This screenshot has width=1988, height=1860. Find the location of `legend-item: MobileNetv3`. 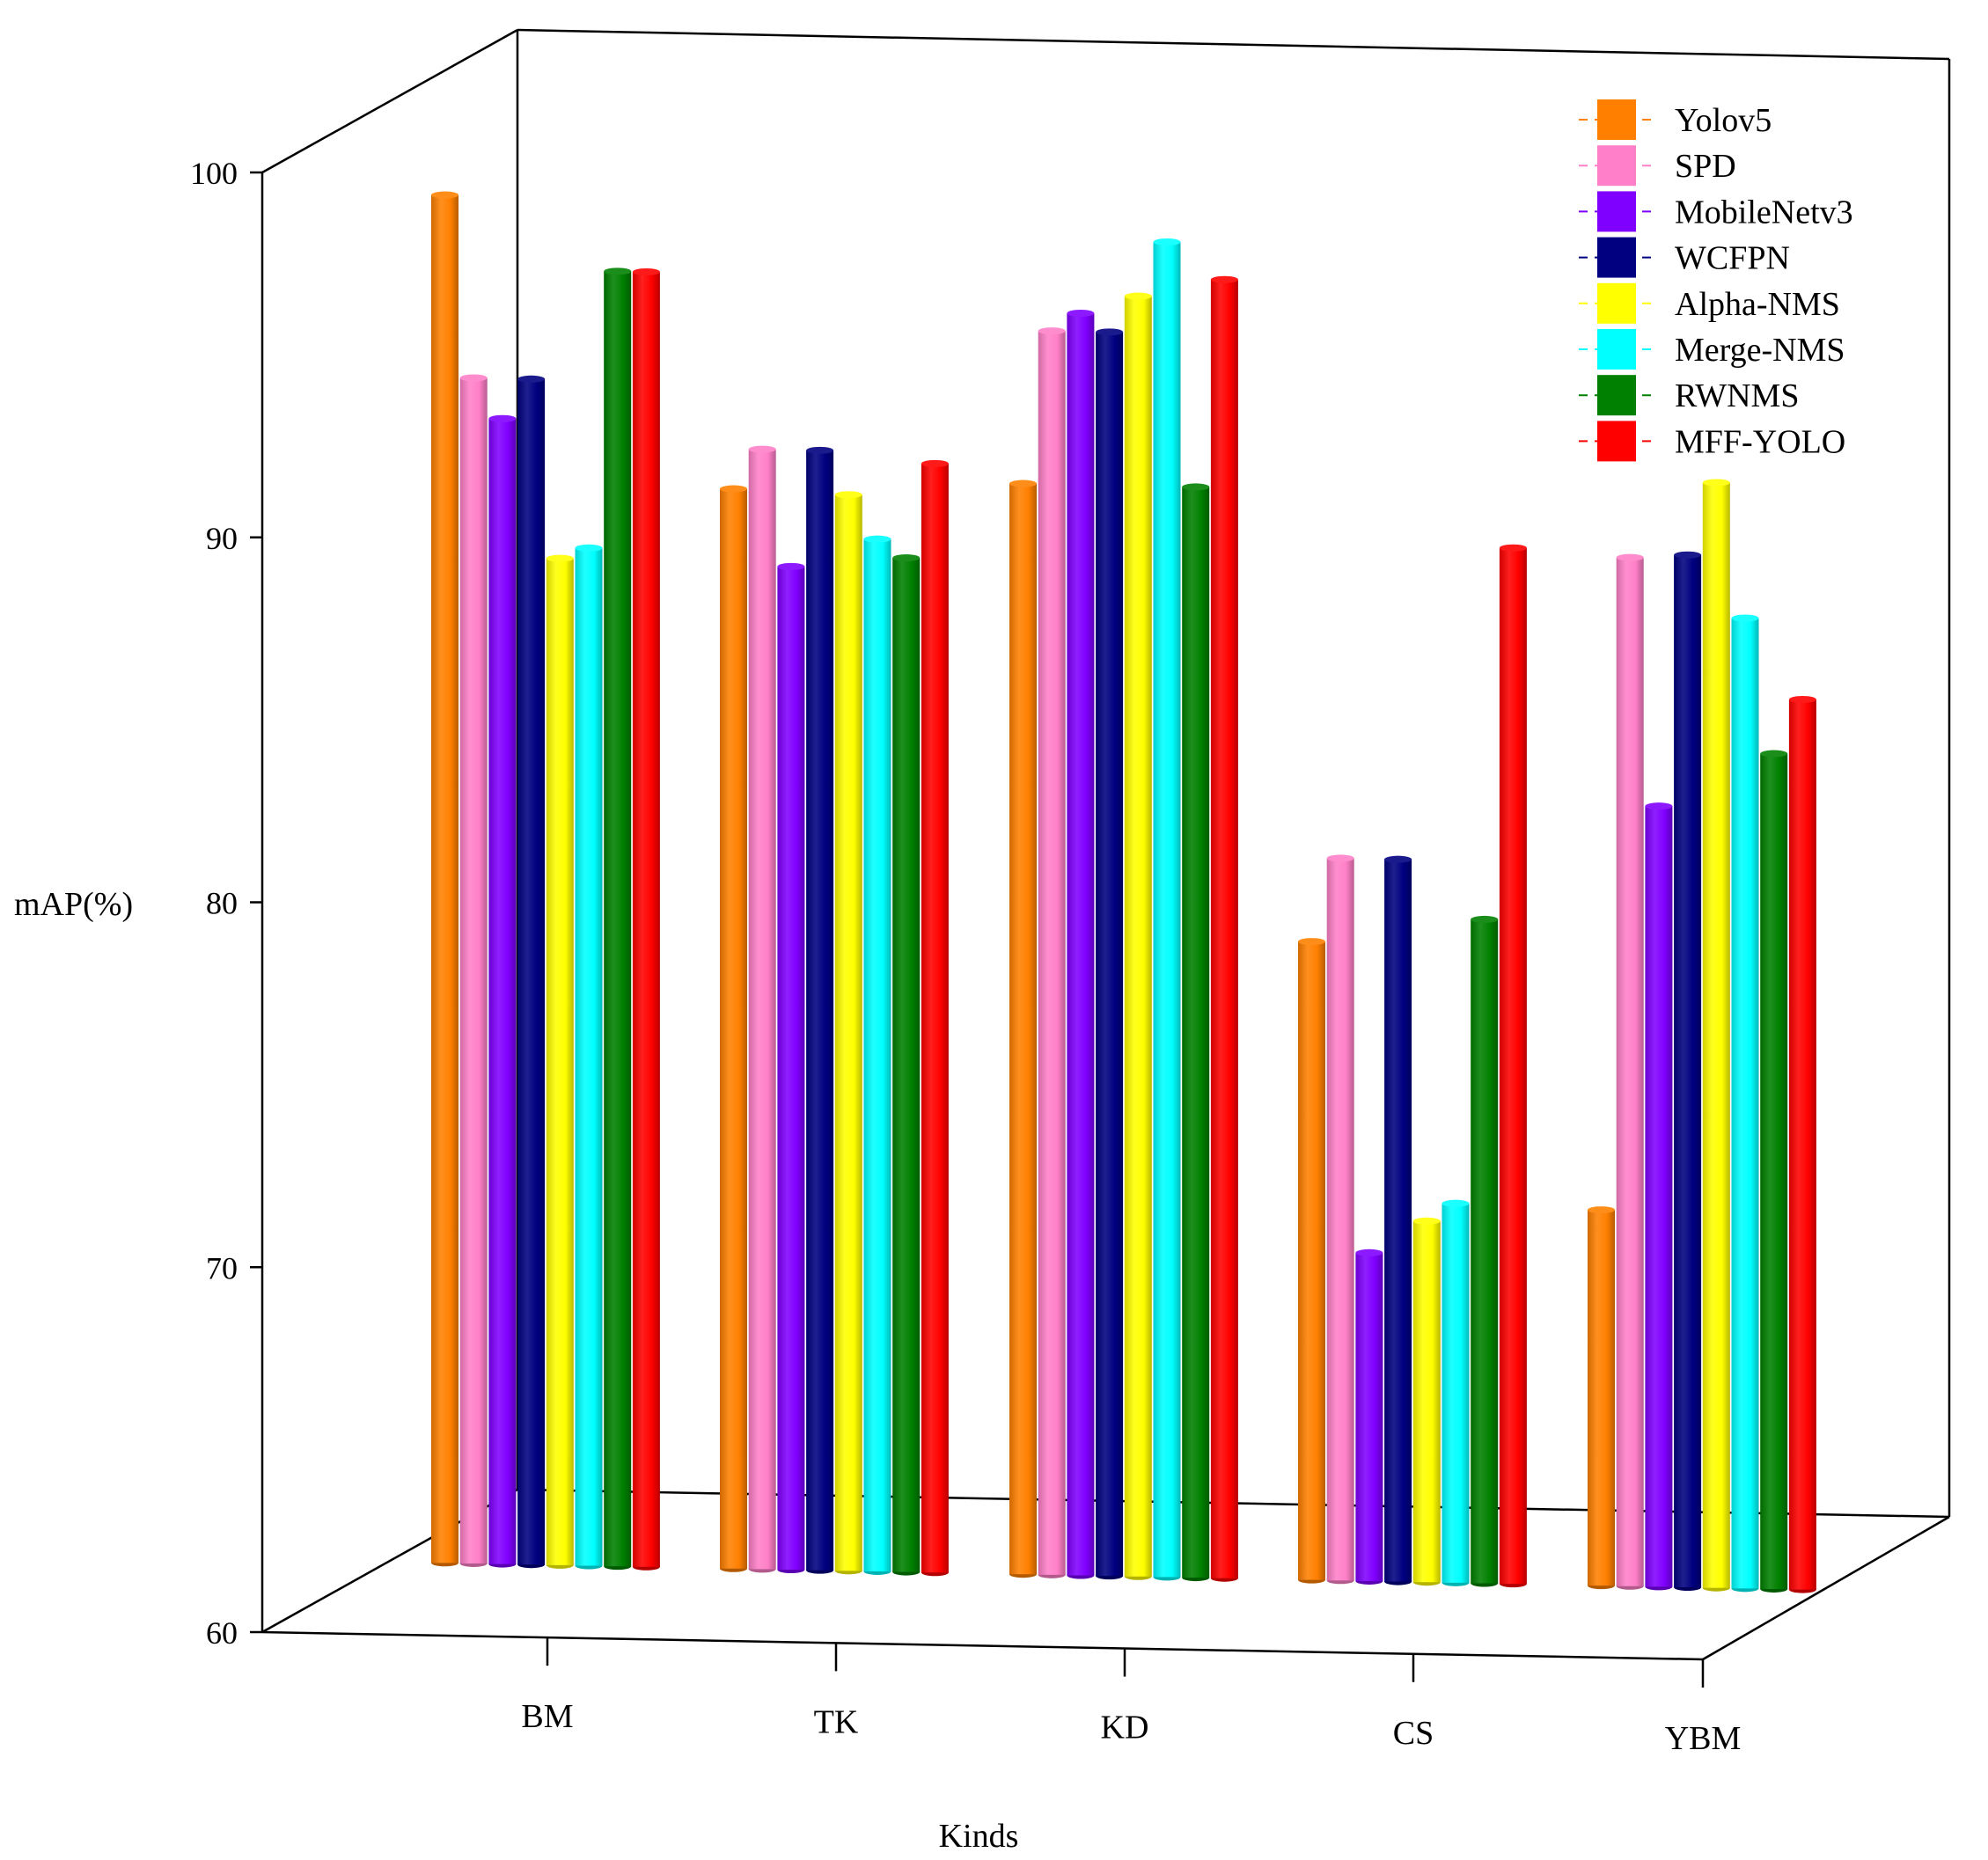

legend-item: MobileNetv3 is located at coordinates (1716, 211).